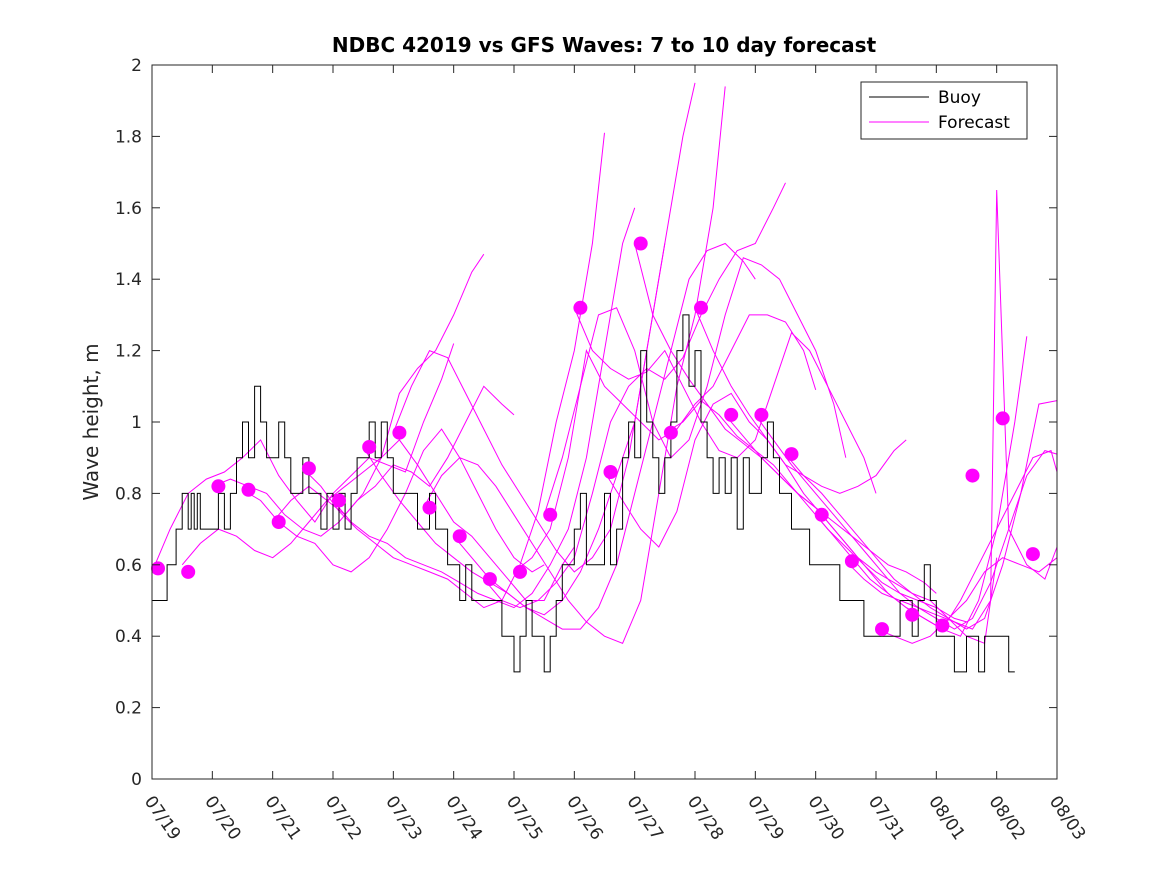  Describe the element at coordinates (136, 66) in the screenshot. I see `y-tick-label: 2` at that location.